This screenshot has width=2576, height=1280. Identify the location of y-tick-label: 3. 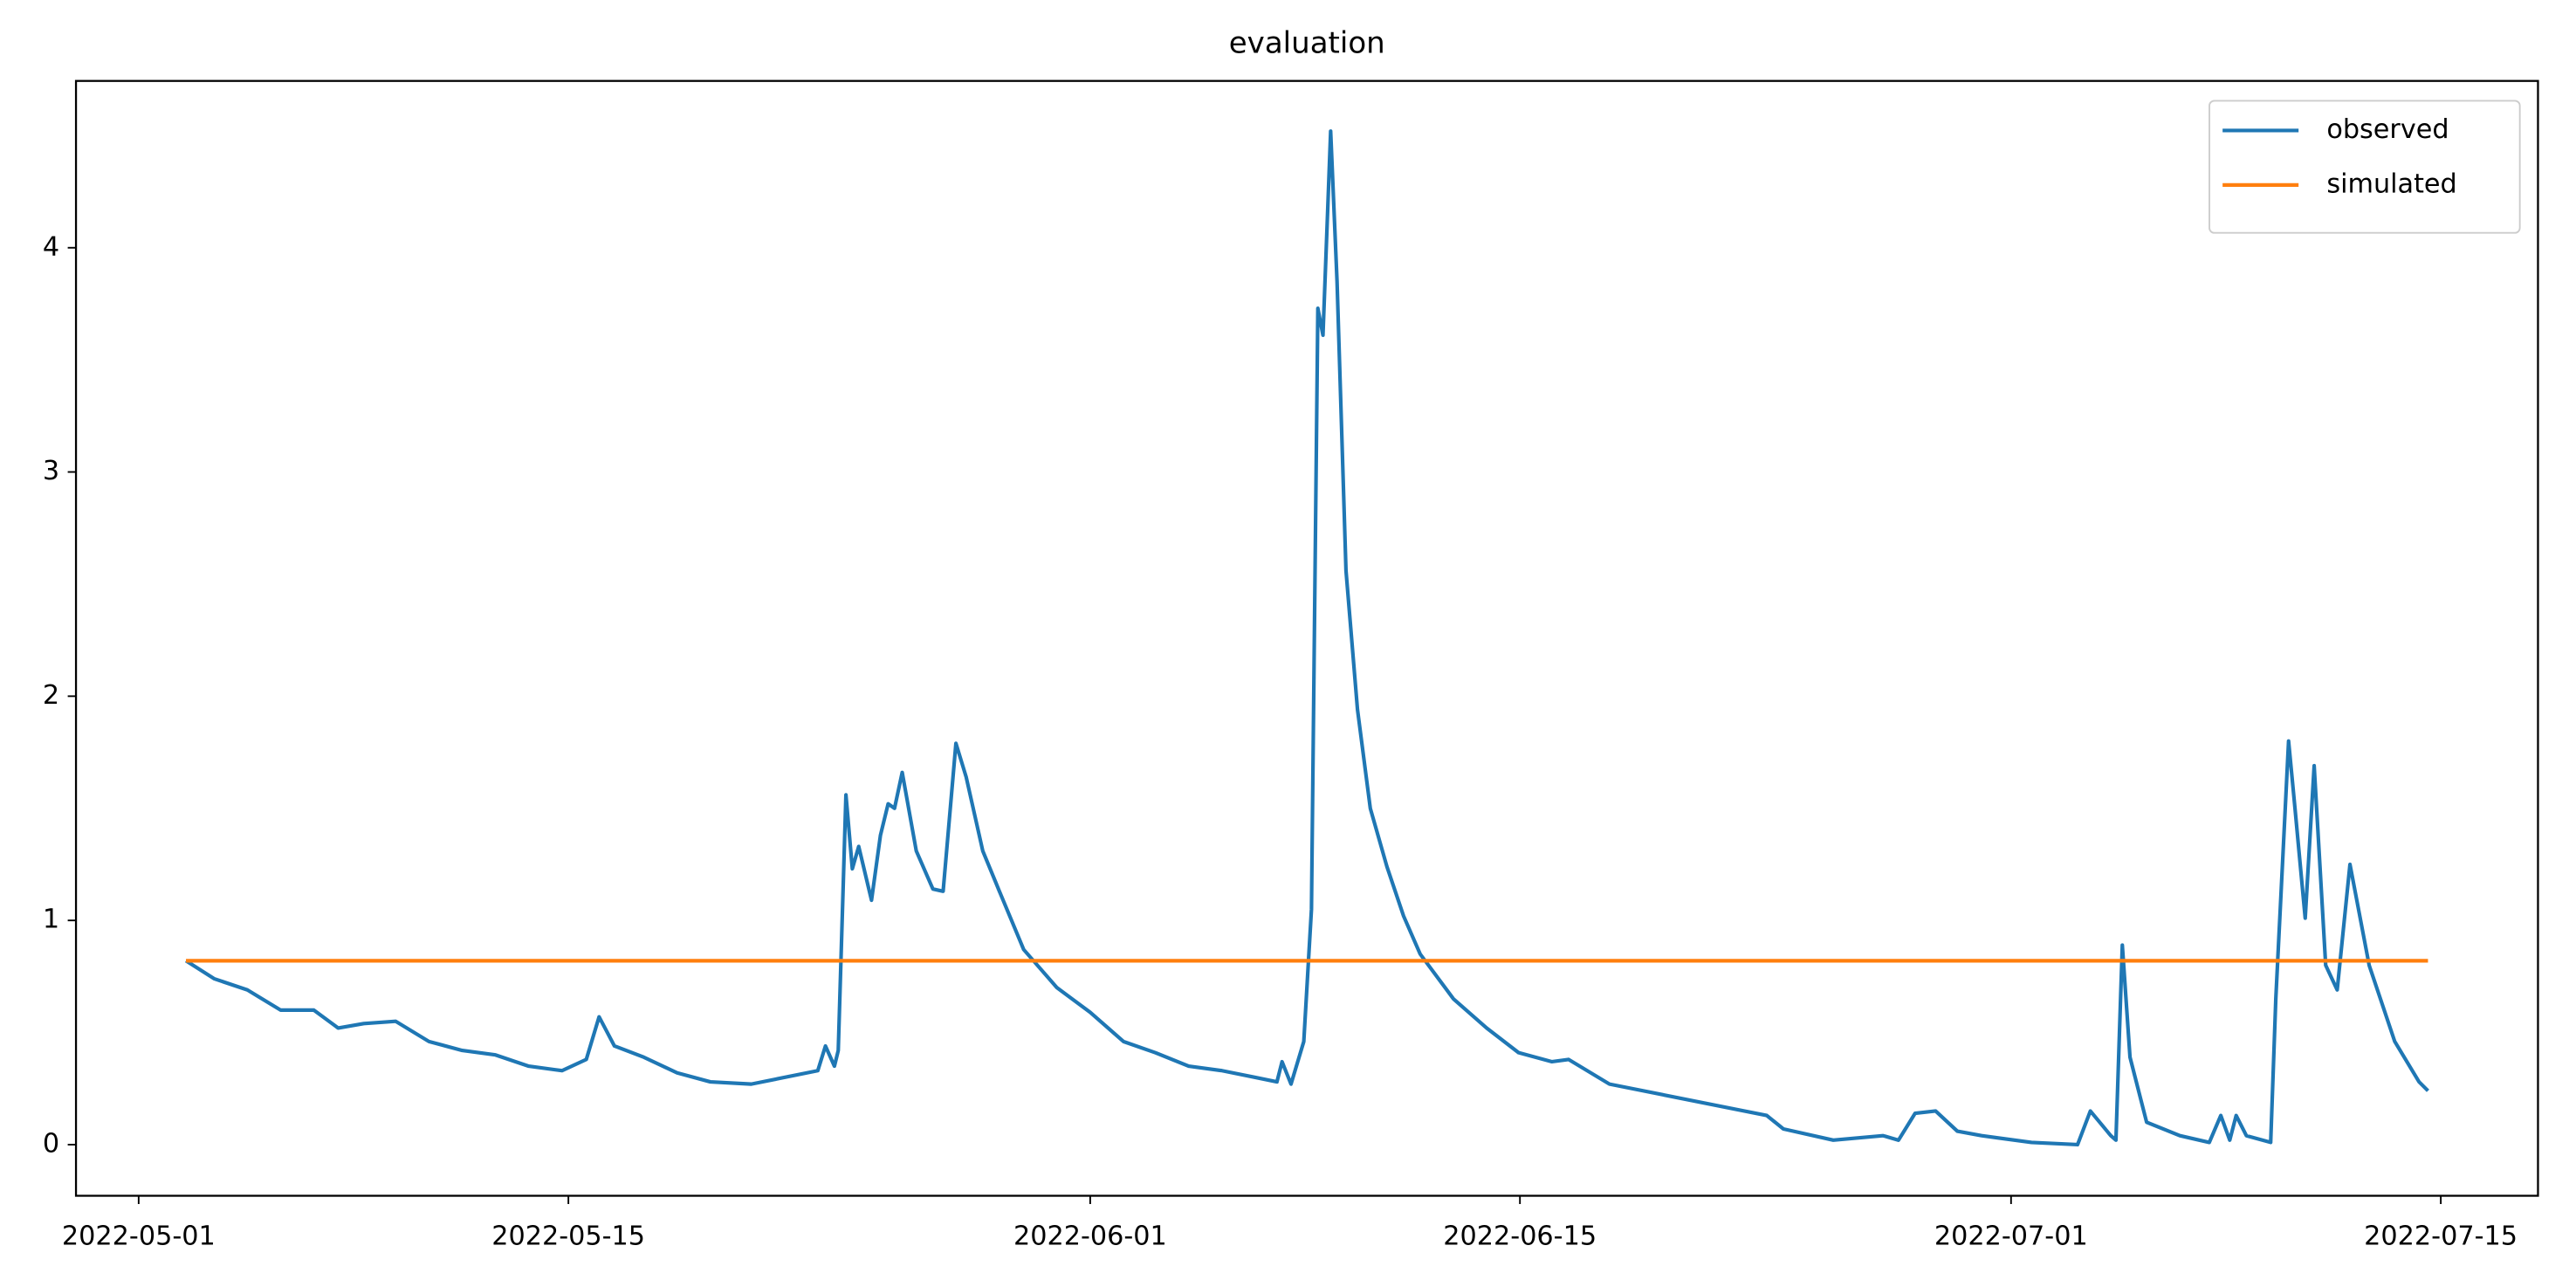
(51, 471).